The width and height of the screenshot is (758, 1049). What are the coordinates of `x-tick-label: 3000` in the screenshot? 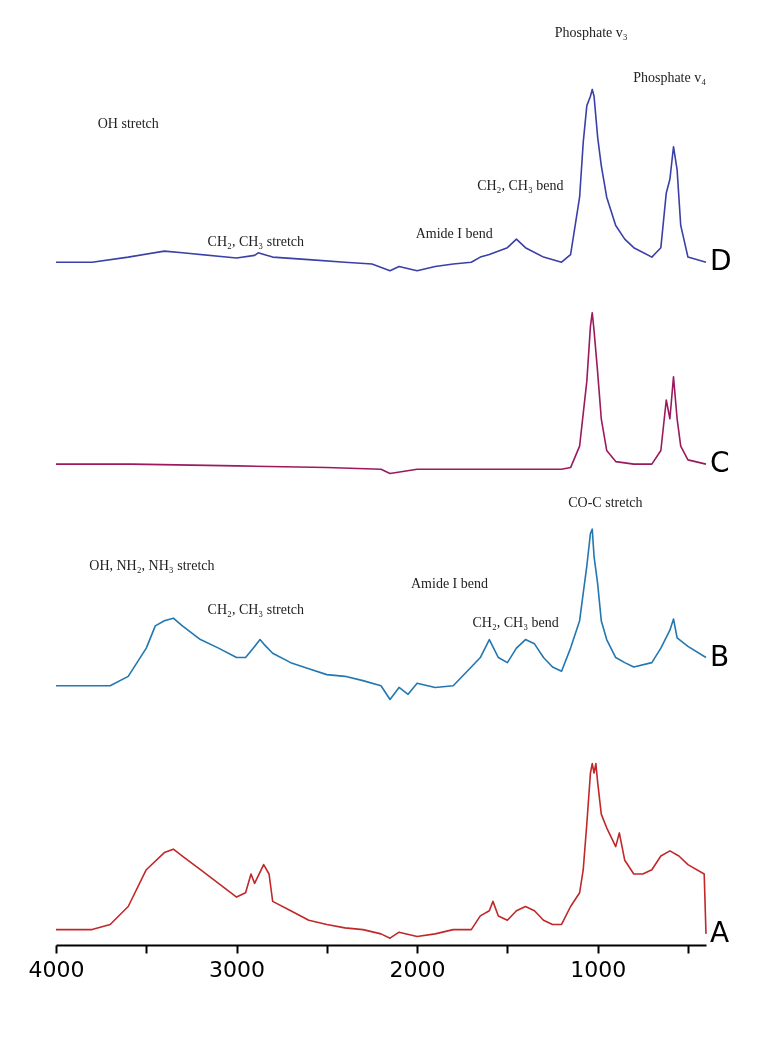 It's located at (237, 969).